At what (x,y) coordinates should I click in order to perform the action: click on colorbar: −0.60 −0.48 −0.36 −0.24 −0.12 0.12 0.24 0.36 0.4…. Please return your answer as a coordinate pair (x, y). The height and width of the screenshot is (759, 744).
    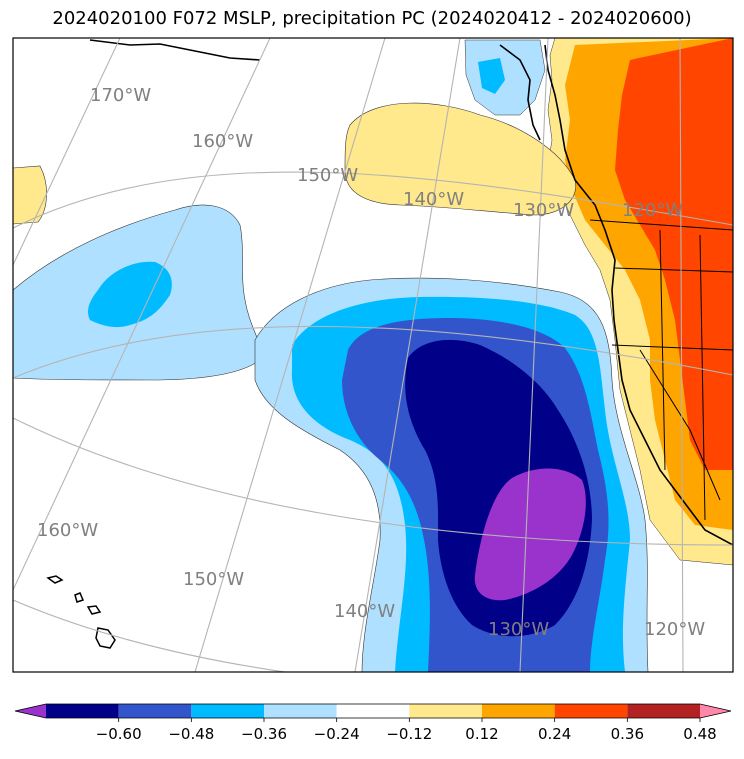
    Looking at the image, I should click on (373, 723).